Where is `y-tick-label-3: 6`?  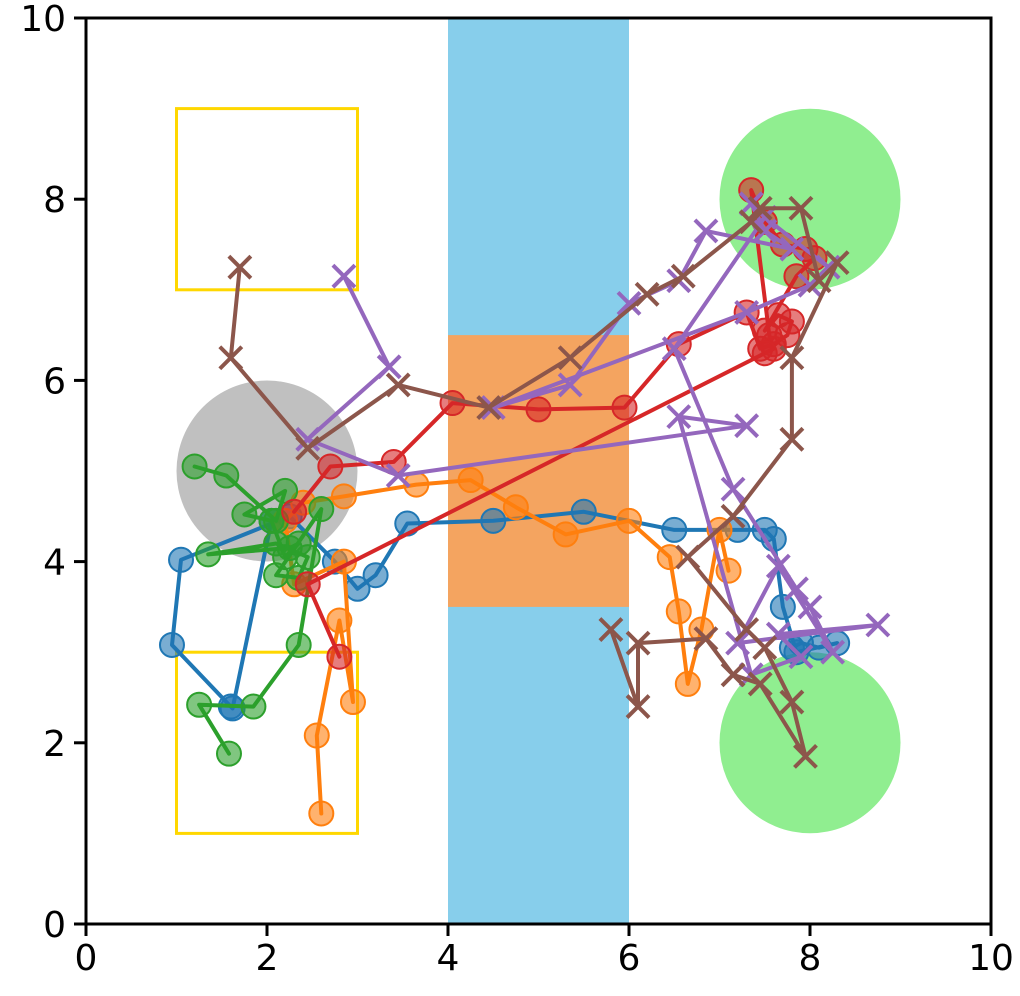 y-tick-label-3: 6 is located at coordinates (54, 381).